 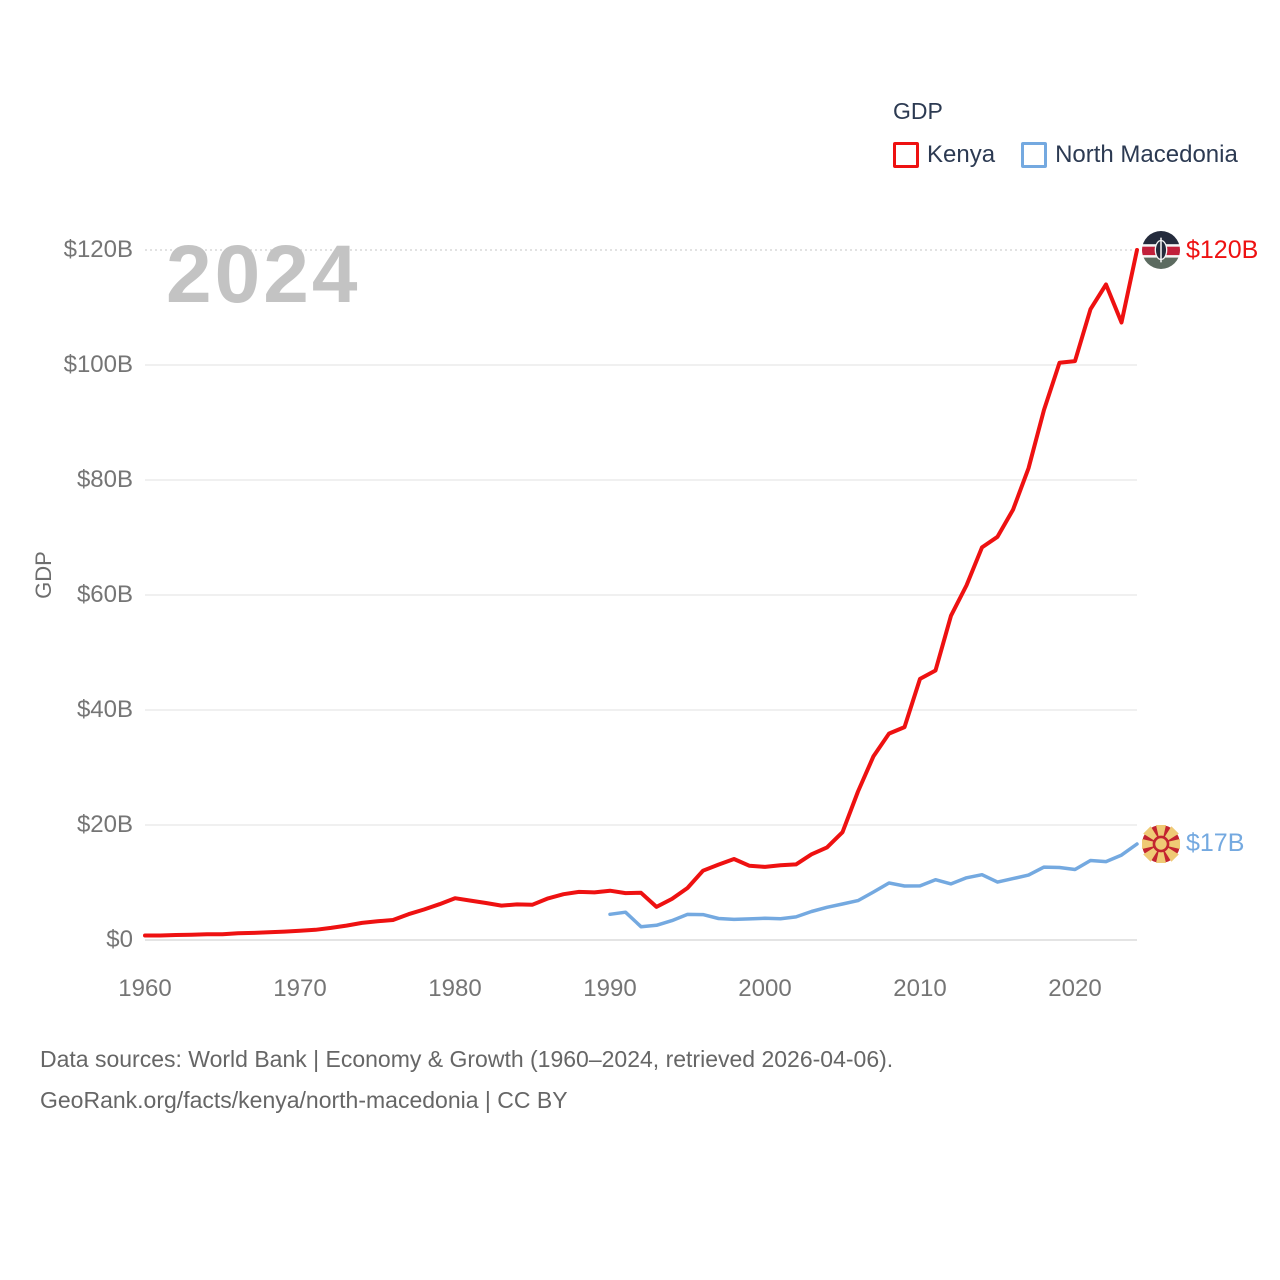 What do you see at coordinates (920, 988) in the screenshot?
I see `x-tick-label: 2010` at bounding box center [920, 988].